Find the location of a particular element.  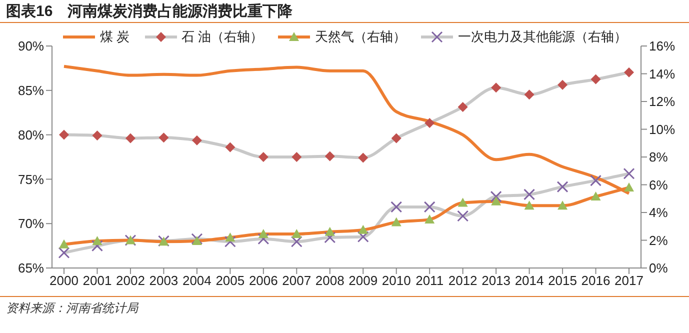

x-tick-label: 2013 is located at coordinates (496, 280).